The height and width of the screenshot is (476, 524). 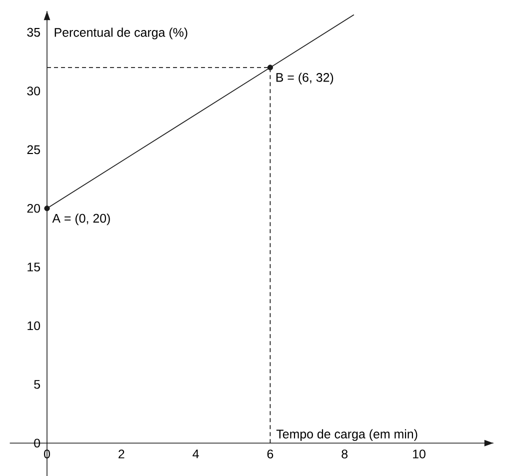 What do you see at coordinates (33, 91) in the screenshot?
I see `y-tick-label: 30` at bounding box center [33, 91].